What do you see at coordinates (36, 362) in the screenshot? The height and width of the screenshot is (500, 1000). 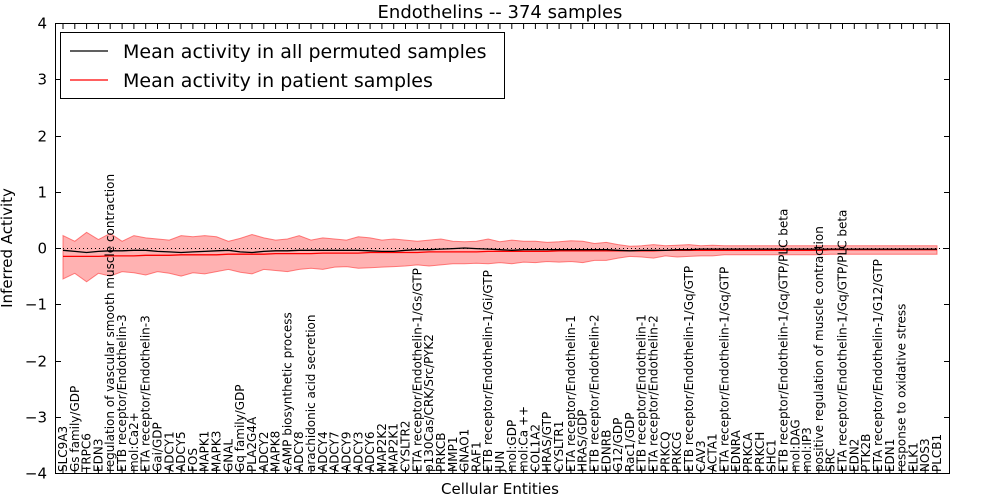 I see `y-tick-label: −2` at bounding box center [36, 362].